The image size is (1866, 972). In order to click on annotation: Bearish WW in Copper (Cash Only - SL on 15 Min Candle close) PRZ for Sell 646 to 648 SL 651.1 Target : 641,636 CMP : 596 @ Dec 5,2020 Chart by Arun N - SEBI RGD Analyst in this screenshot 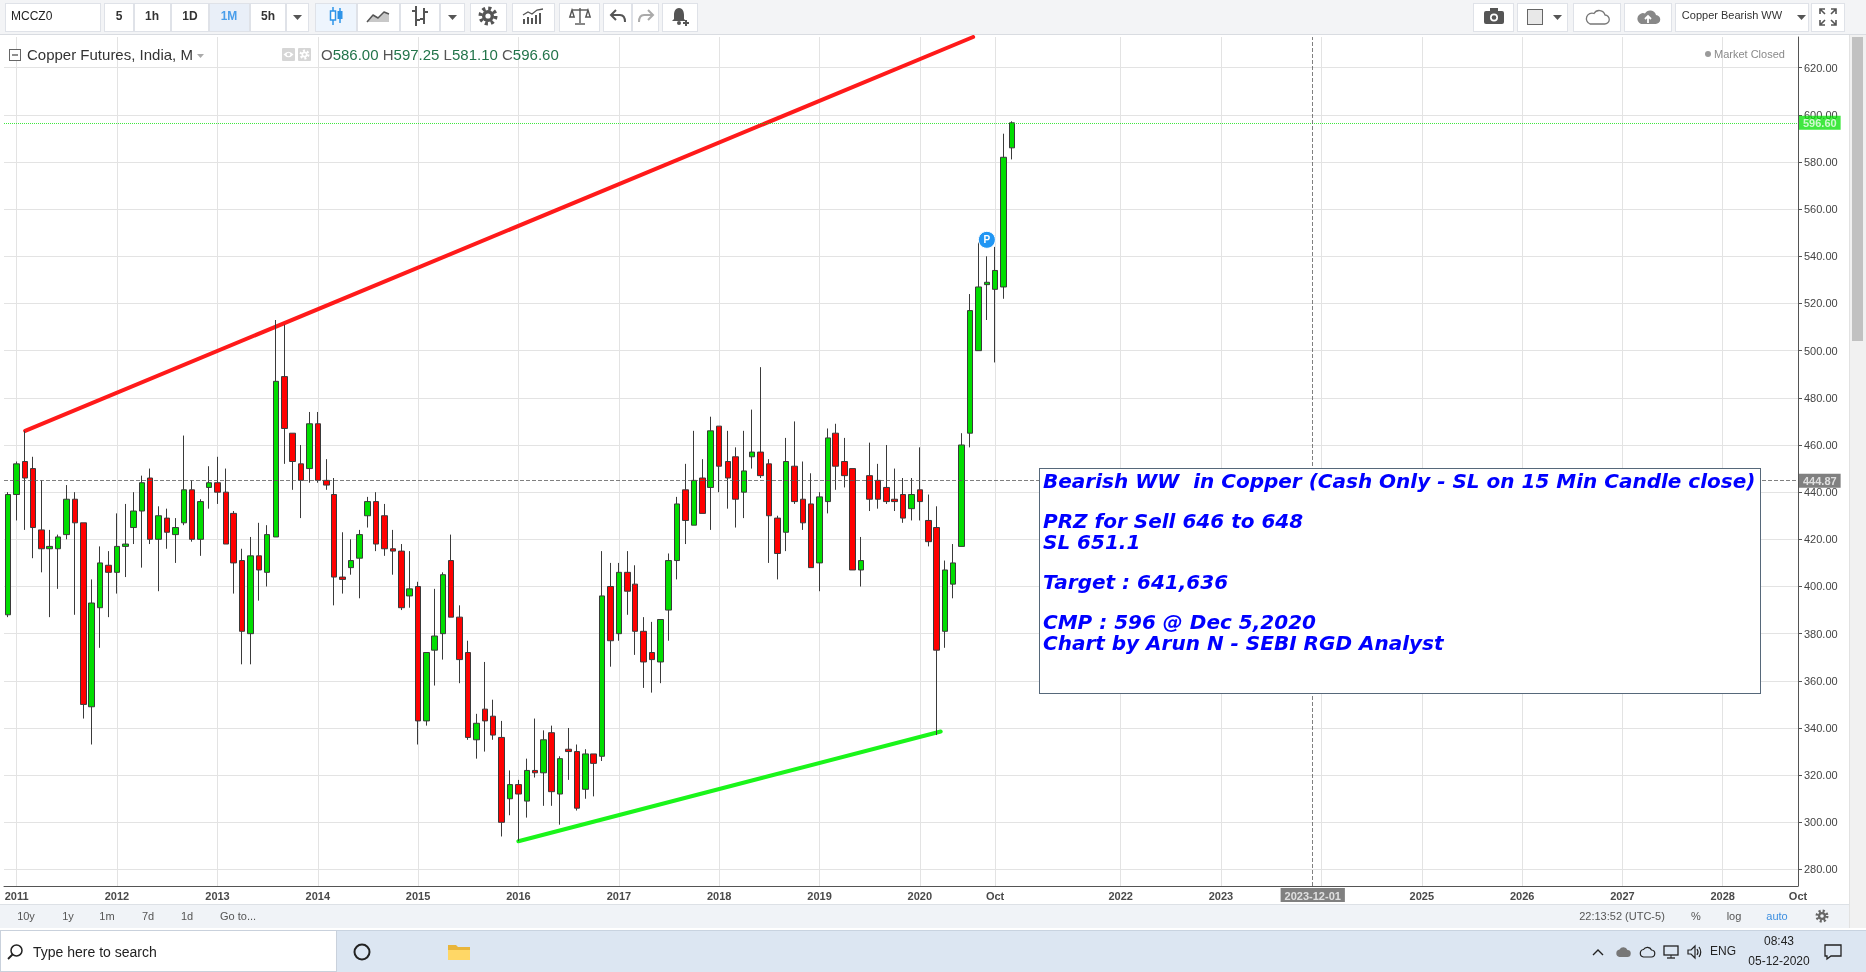, I will do `click(1399, 562)`.